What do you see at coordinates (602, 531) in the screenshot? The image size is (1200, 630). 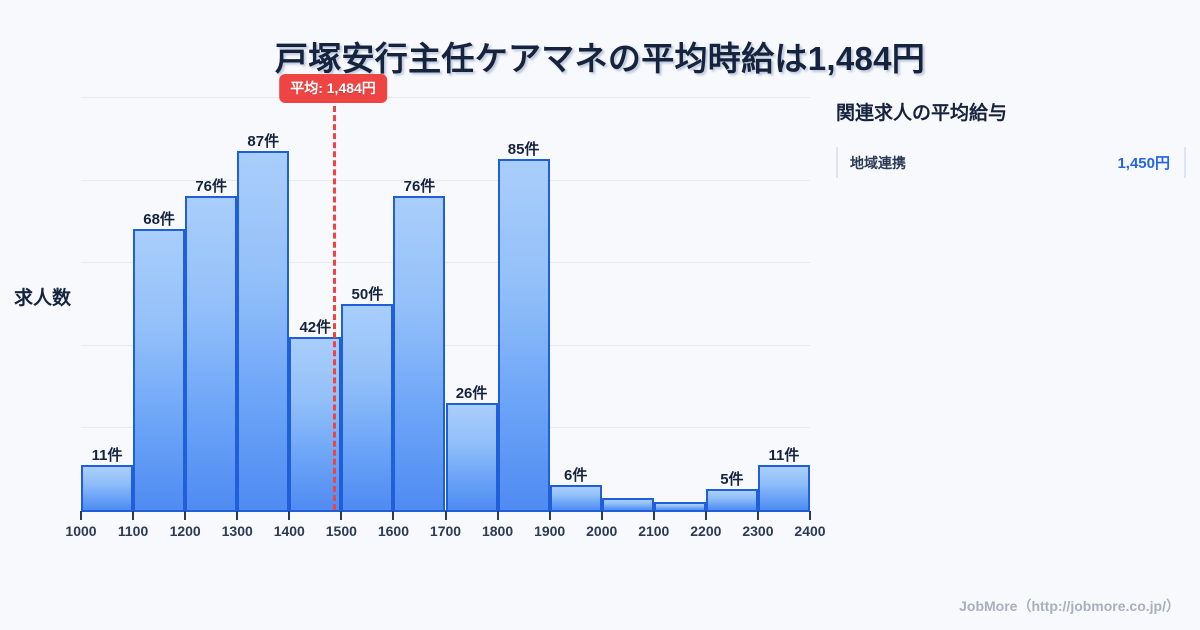 I see `x-axis-tick-label: 2000` at bounding box center [602, 531].